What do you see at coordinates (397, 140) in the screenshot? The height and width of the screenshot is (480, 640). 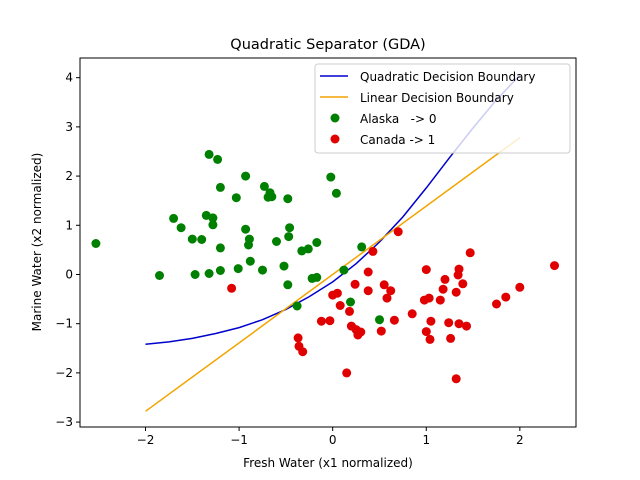 I see `legend-canada-label: Canada -> 1` at bounding box center [397, 140].